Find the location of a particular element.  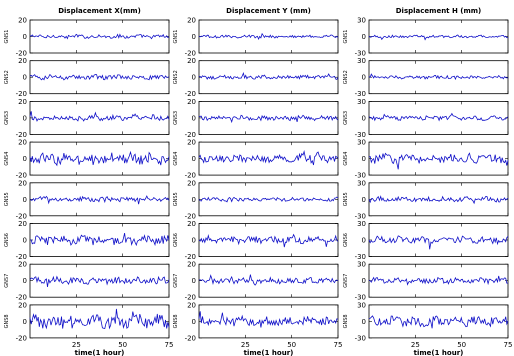

column-title: Displacement X(mm) is located at coordinates (99, 11).